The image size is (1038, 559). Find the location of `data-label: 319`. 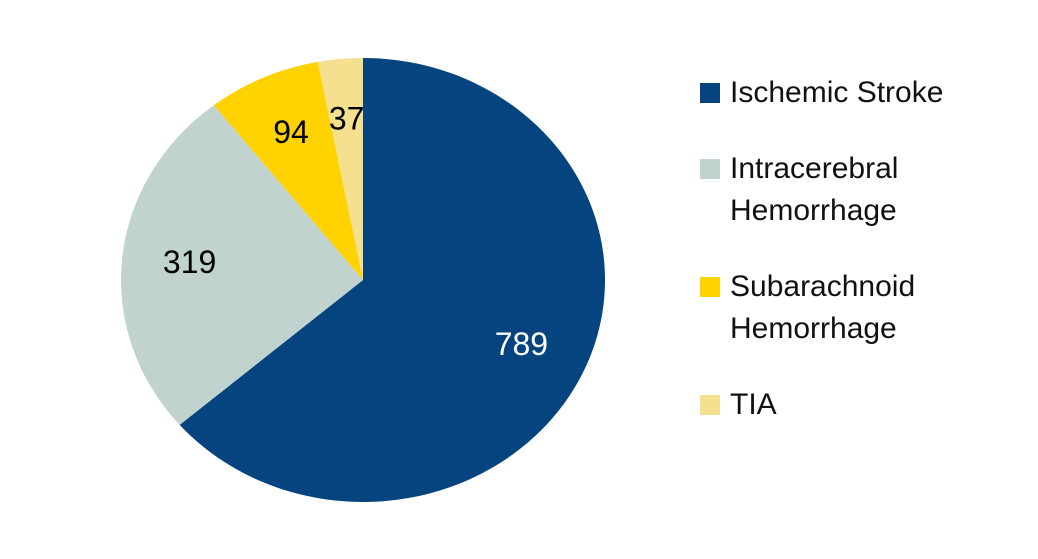

data-label: 319 is located at coordinates (189, 262).